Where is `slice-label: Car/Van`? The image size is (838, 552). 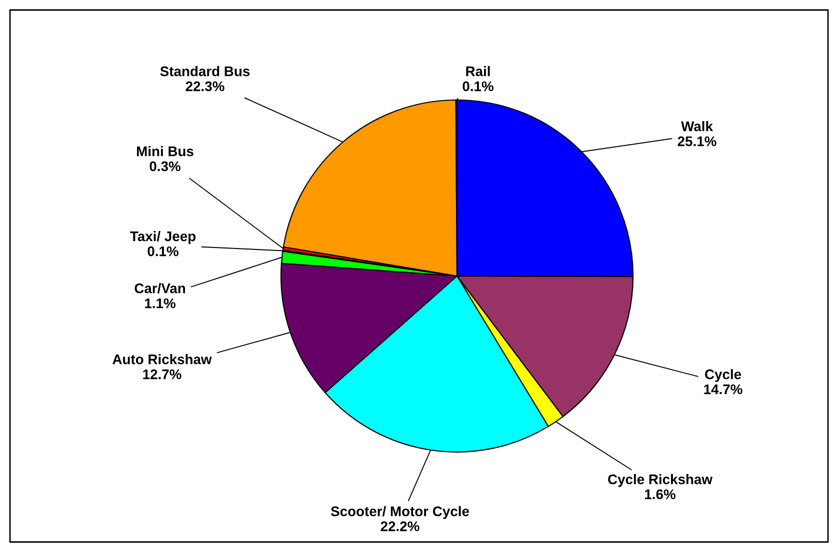 slice-label: Car/Van is located at coordinates (160, 288).